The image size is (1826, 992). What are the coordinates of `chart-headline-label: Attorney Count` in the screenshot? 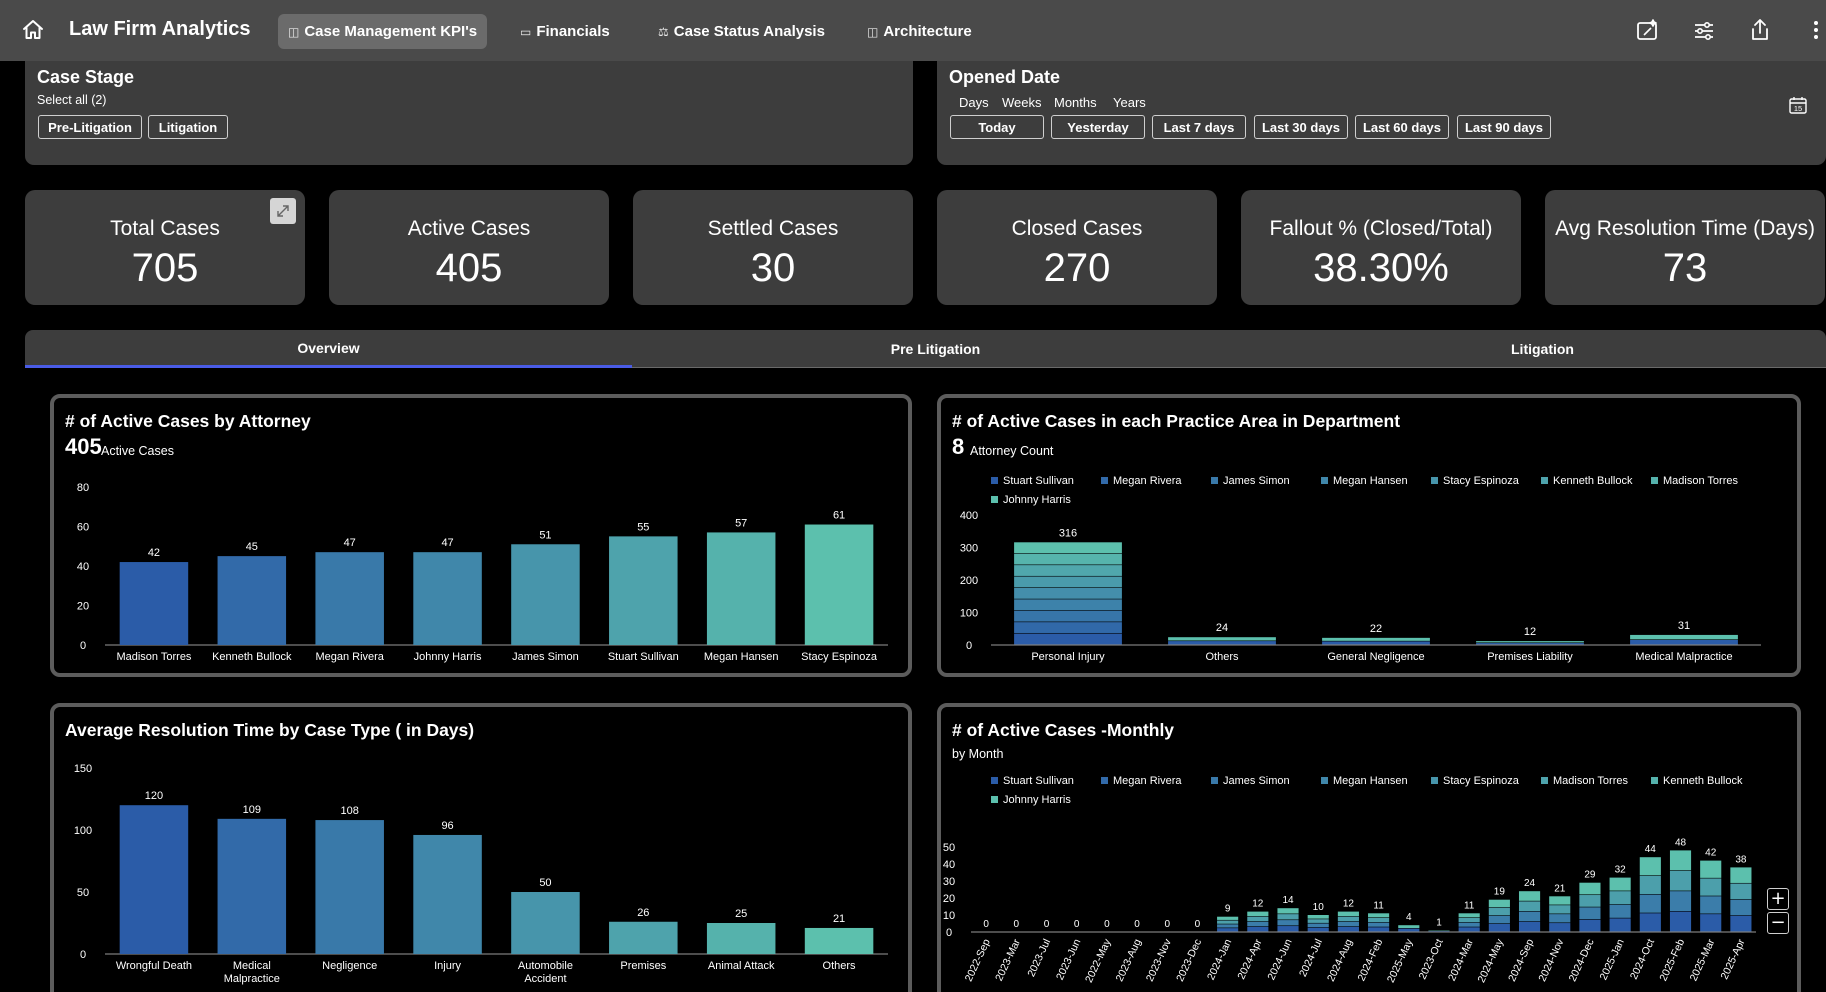 It's located at (1012, 451).